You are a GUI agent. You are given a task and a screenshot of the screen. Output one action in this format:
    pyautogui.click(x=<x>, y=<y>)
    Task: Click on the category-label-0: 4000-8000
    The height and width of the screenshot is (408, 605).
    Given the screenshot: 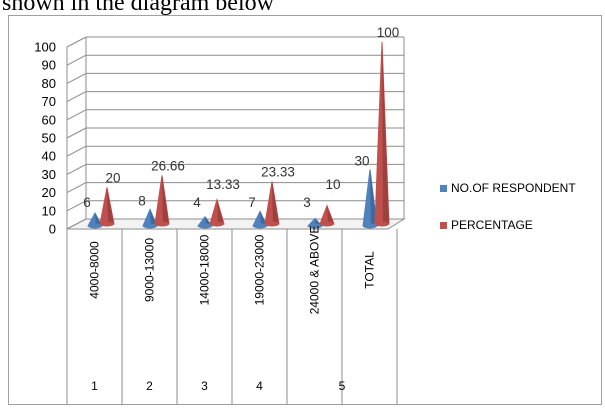 What is the action you would take?
    pyautogui.click(x=95, y=270)
    